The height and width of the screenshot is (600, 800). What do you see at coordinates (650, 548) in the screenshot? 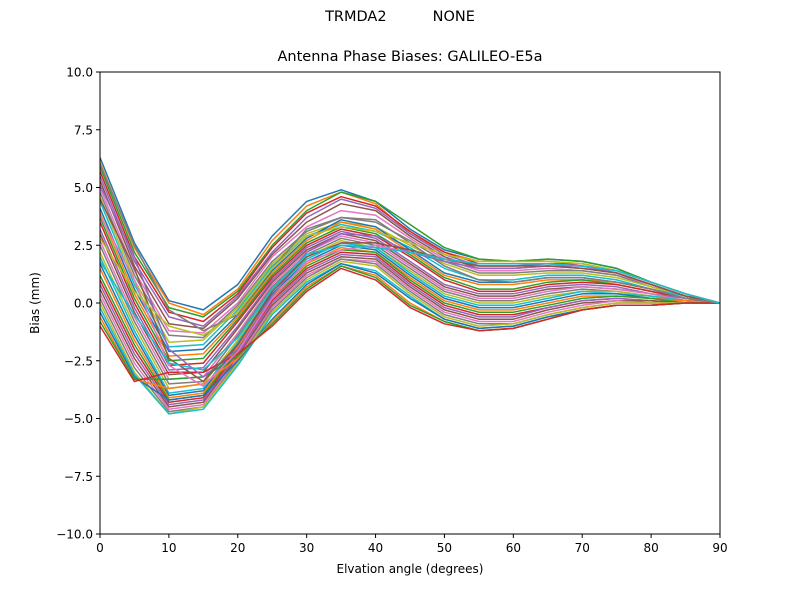
I see `x-tick-label: 80` at bounding box center [650, 548].